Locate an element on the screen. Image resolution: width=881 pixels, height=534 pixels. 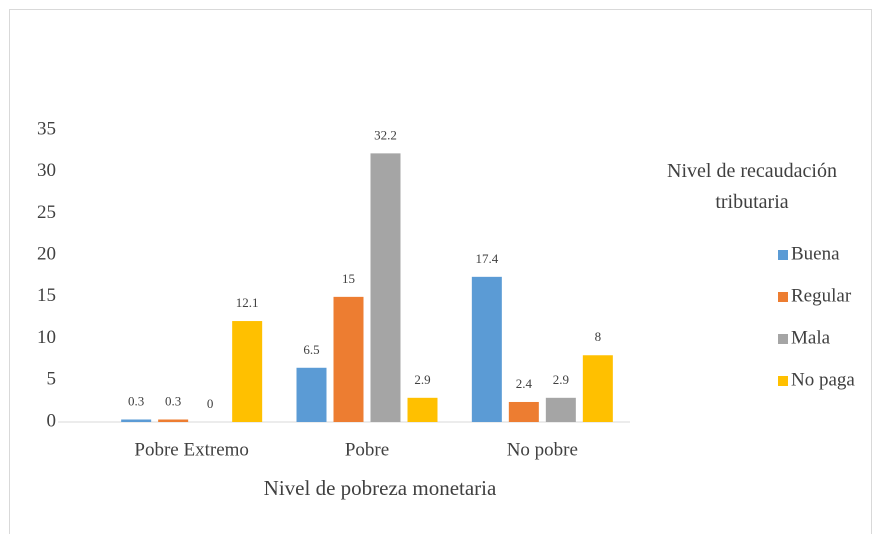
y-tick-label: 10 is located at coordinates (46, 337).